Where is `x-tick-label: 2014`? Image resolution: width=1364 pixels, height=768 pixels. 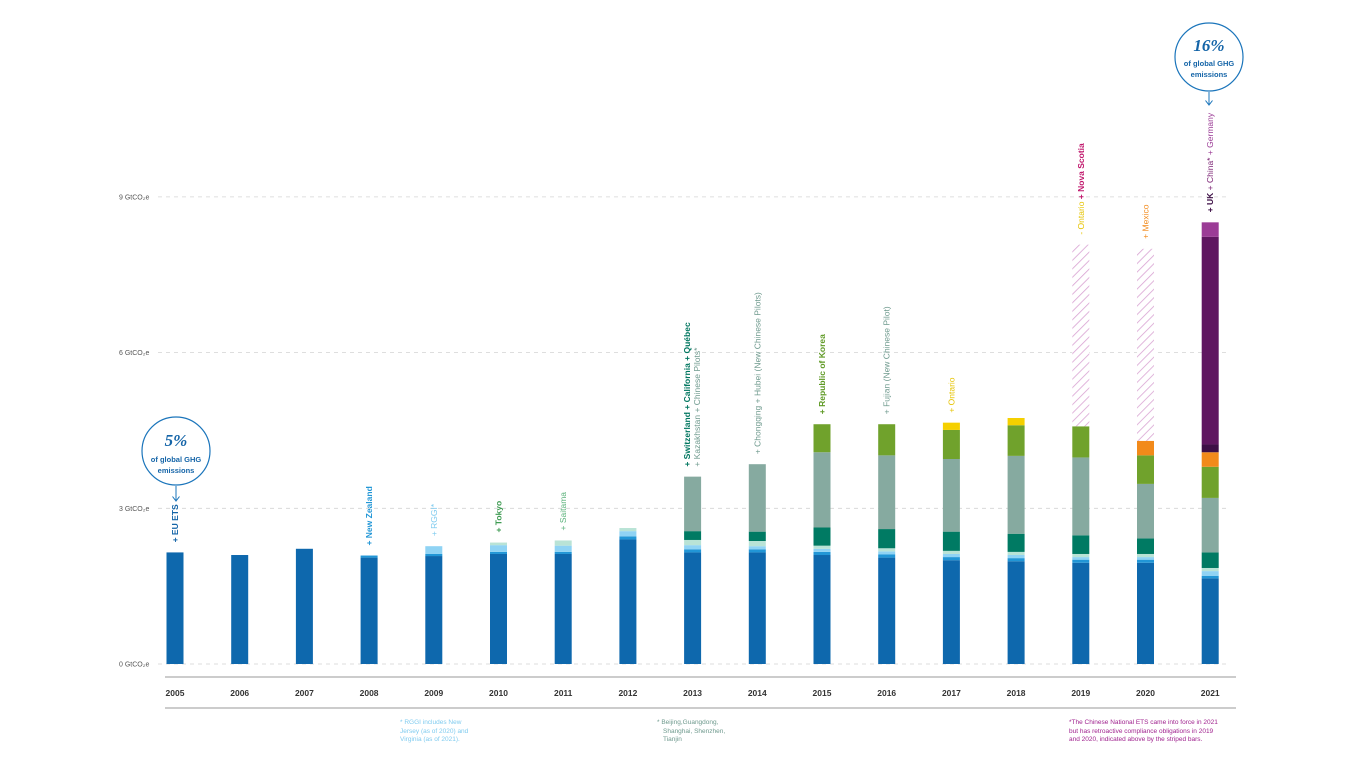
x-tick-label: 2014 is located at coordinates (757, 693).